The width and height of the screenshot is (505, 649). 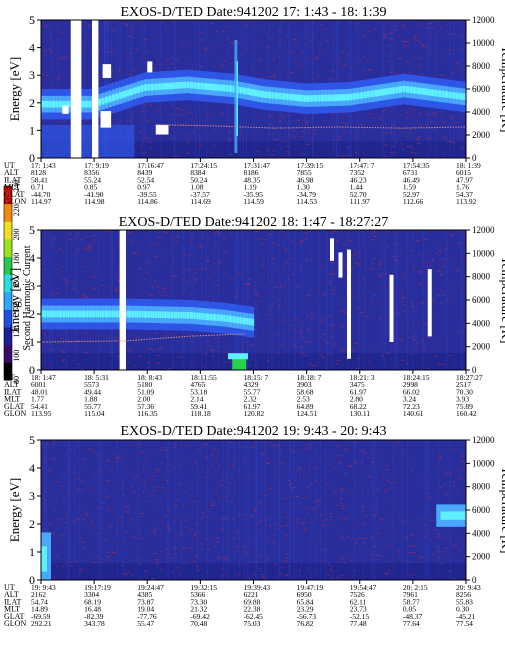 I want to click on orbit-value: 18:24:15, so click(x=416, y=377).